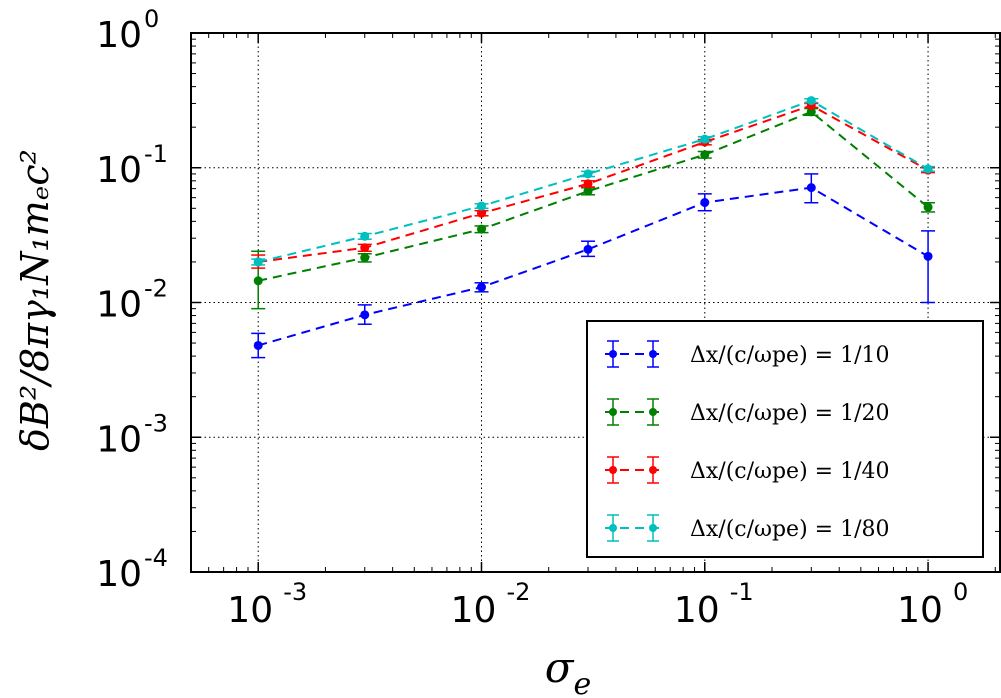 The image size is (1001, 698). What do you see at coordinates (156, 289) in the screenshot?
I see `y-tick-exponent: -2` at bounding box center [156, 289].